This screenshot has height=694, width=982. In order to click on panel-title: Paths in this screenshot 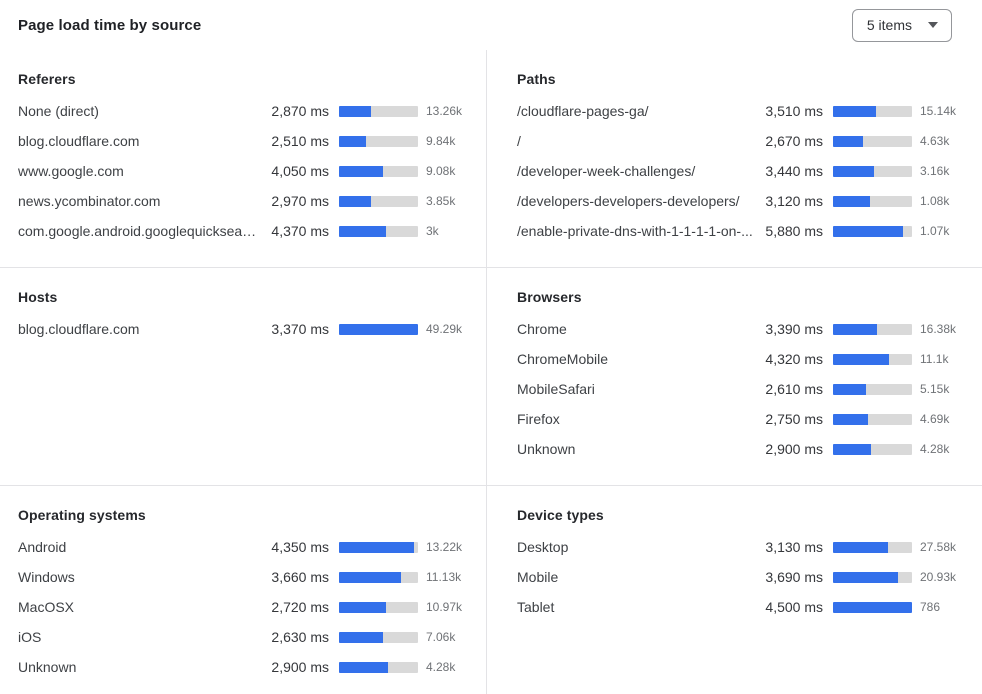, I will do `click(536, 79)`.